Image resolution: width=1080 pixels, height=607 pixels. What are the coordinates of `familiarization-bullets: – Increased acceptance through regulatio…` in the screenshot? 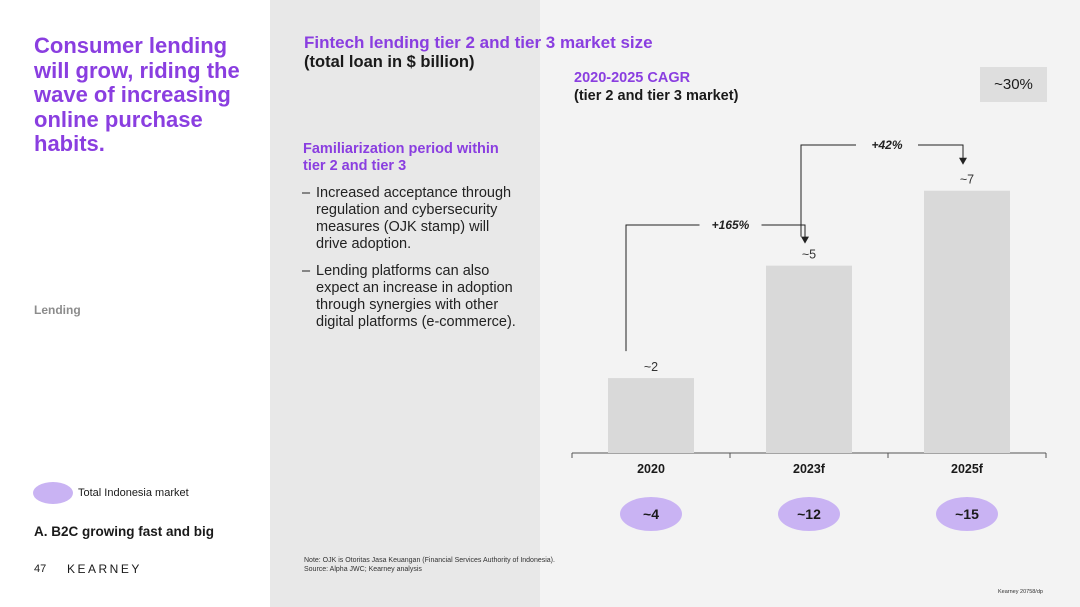 It's located at (412, 263).